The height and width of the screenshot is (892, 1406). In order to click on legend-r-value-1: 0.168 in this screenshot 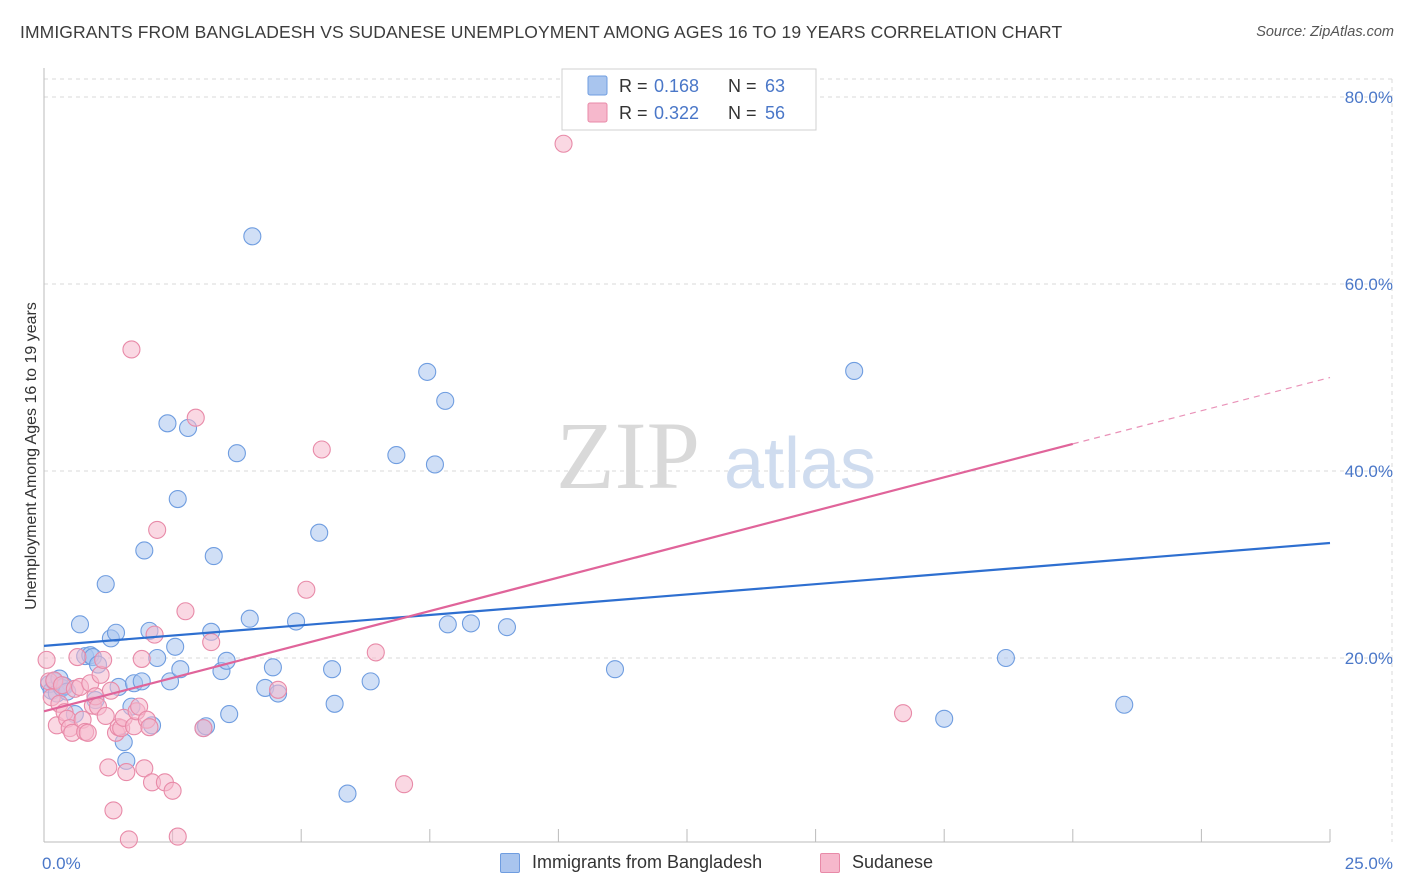, I will do `click(676, 86)`.